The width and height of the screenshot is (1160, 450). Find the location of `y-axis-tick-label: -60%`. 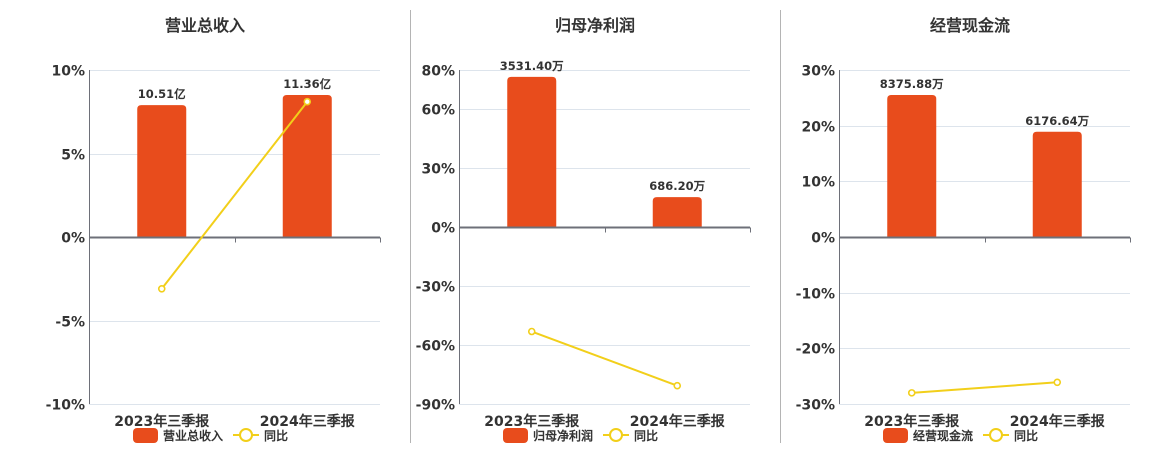

y-axis-tick-label: -60% is located at coordinates (435, 347).